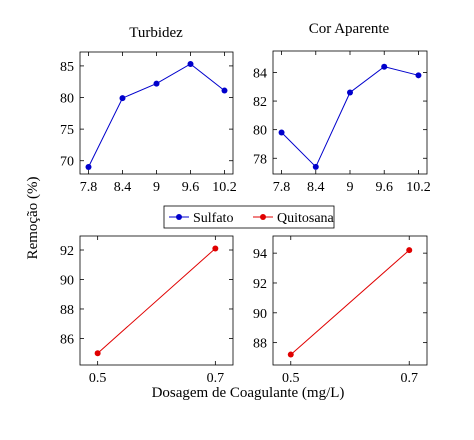 Image resolution: width=474 pixels, height=440 pixels. I want to click on legend: Sulfato Quitosana, so click(249, 217).